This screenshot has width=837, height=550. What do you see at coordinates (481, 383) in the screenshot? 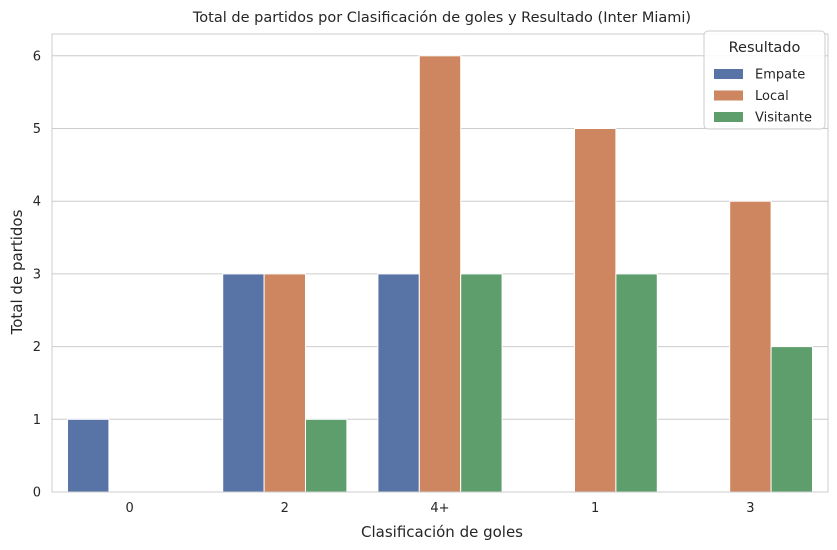
I see `bar-visitante-4plus` at bounding box center [481, 383].